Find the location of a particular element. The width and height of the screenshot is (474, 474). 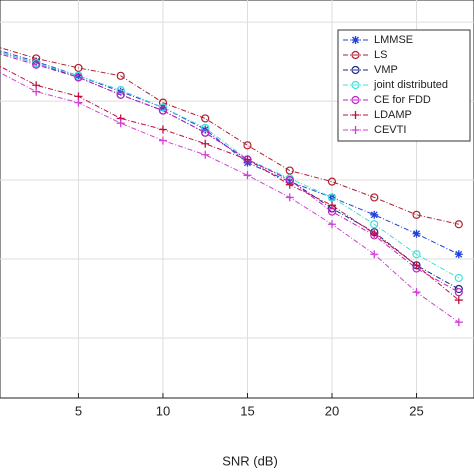

x-tick-label: 10 is located at coordinates (163, 410).